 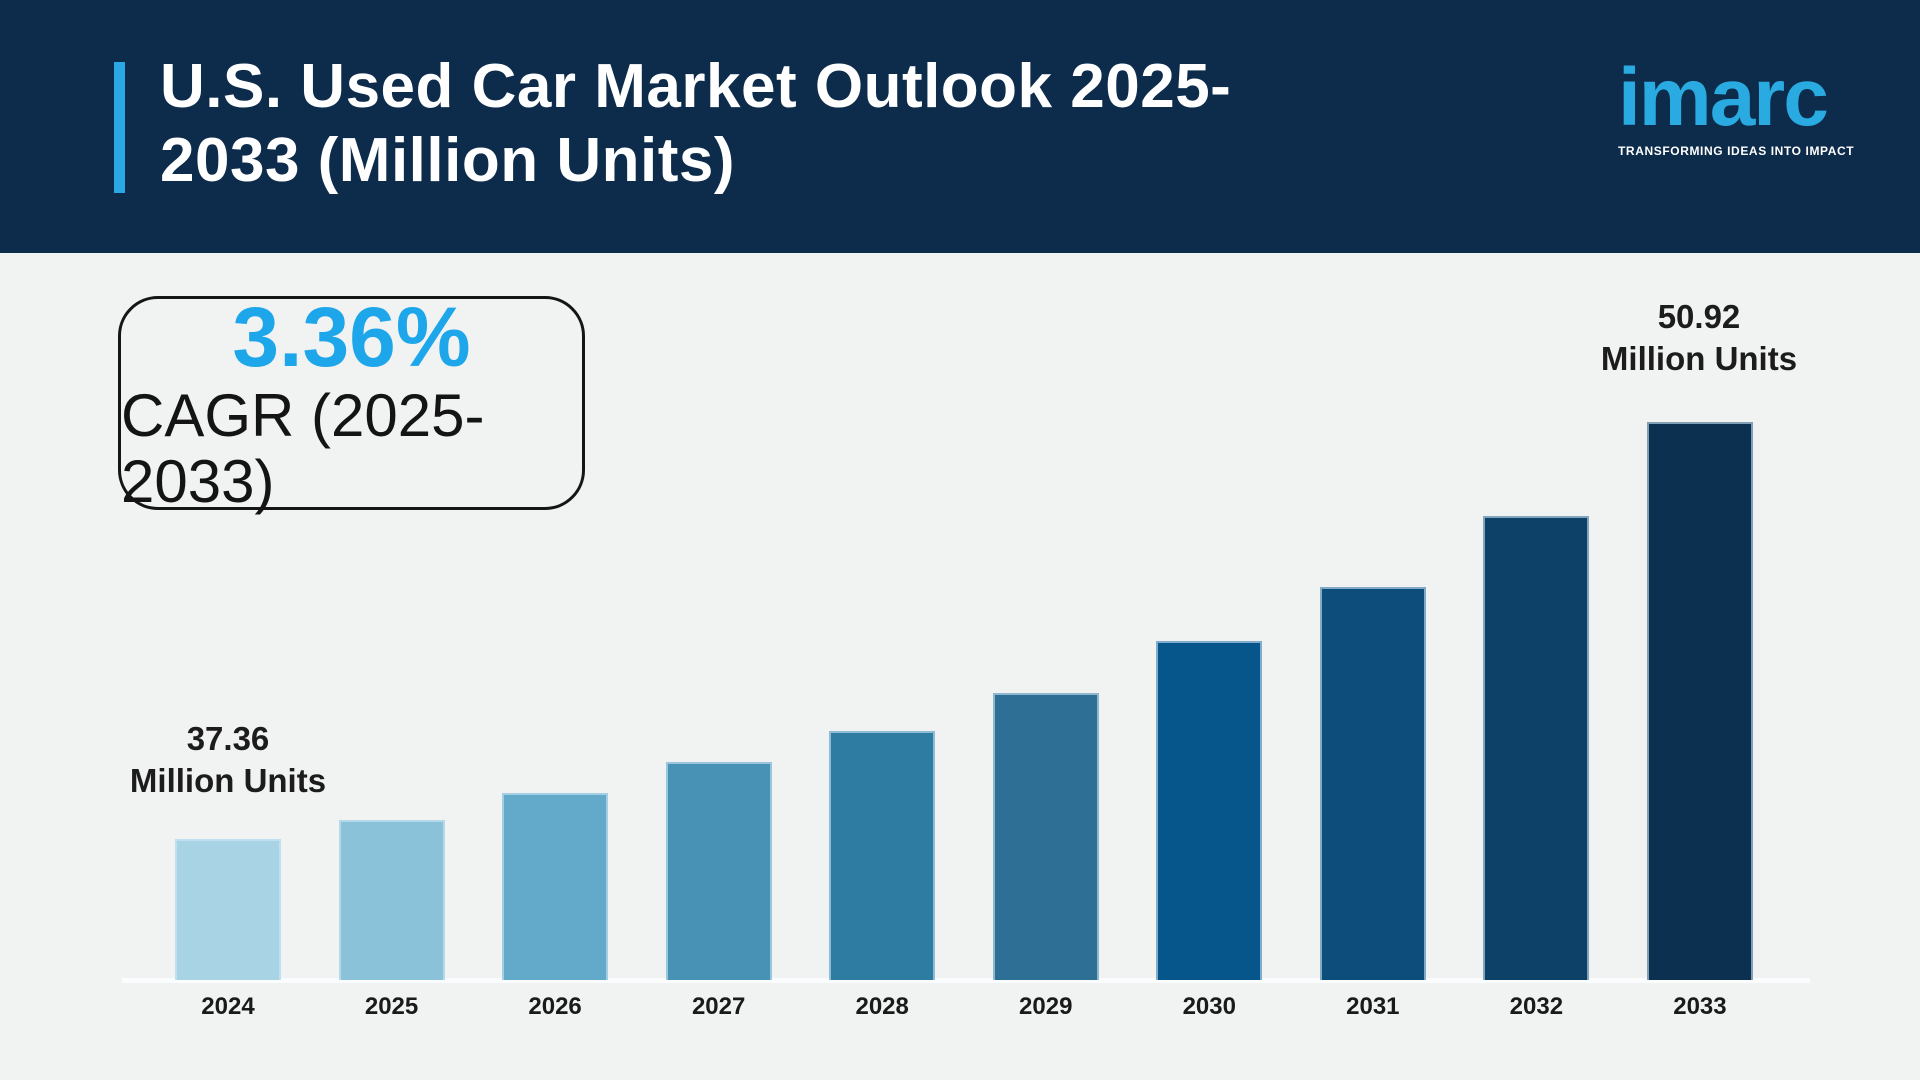 What do you see at coordinates (228, 738) in the screenshot?
I see `first-bar-value: 37.36` at bounding box center [228, 738].